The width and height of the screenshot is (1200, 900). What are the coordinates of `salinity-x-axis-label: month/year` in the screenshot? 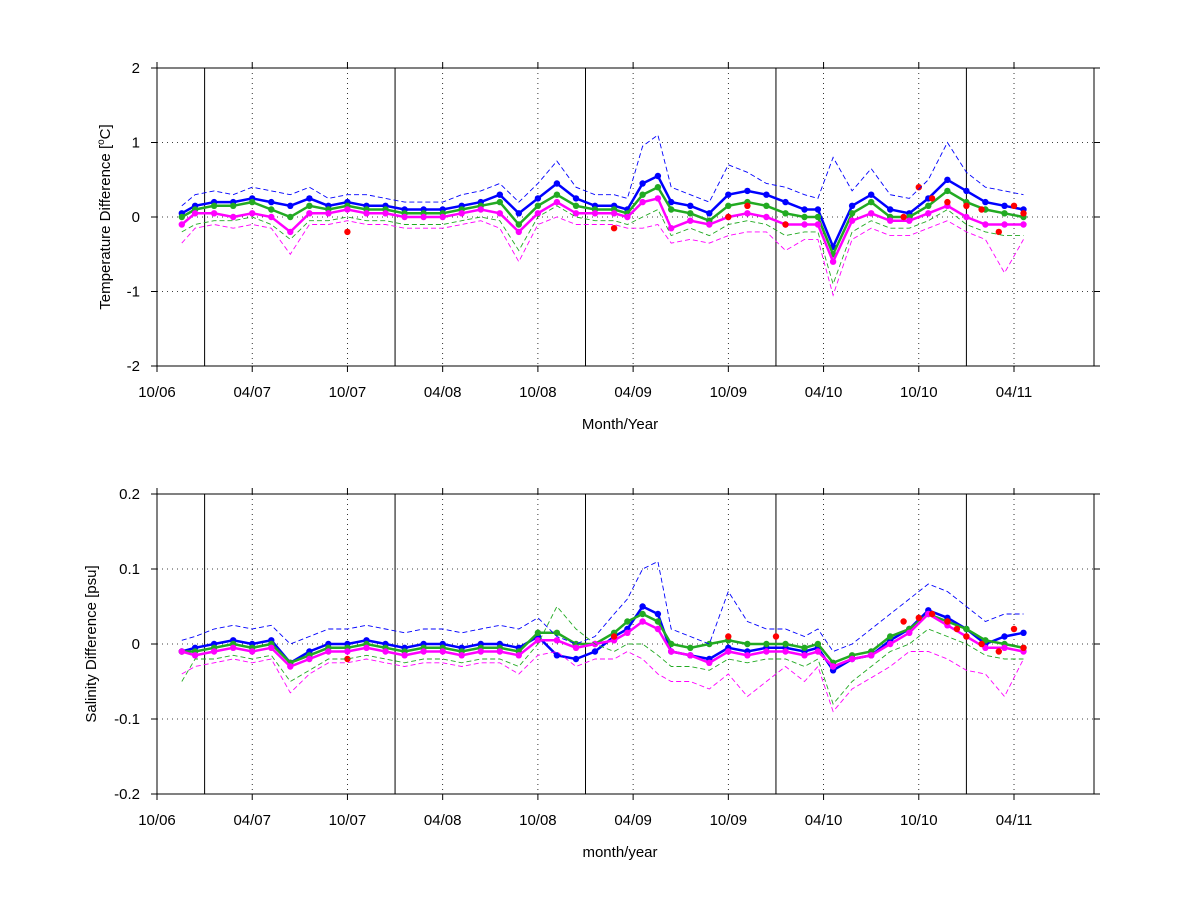 It's located at (619, 852).